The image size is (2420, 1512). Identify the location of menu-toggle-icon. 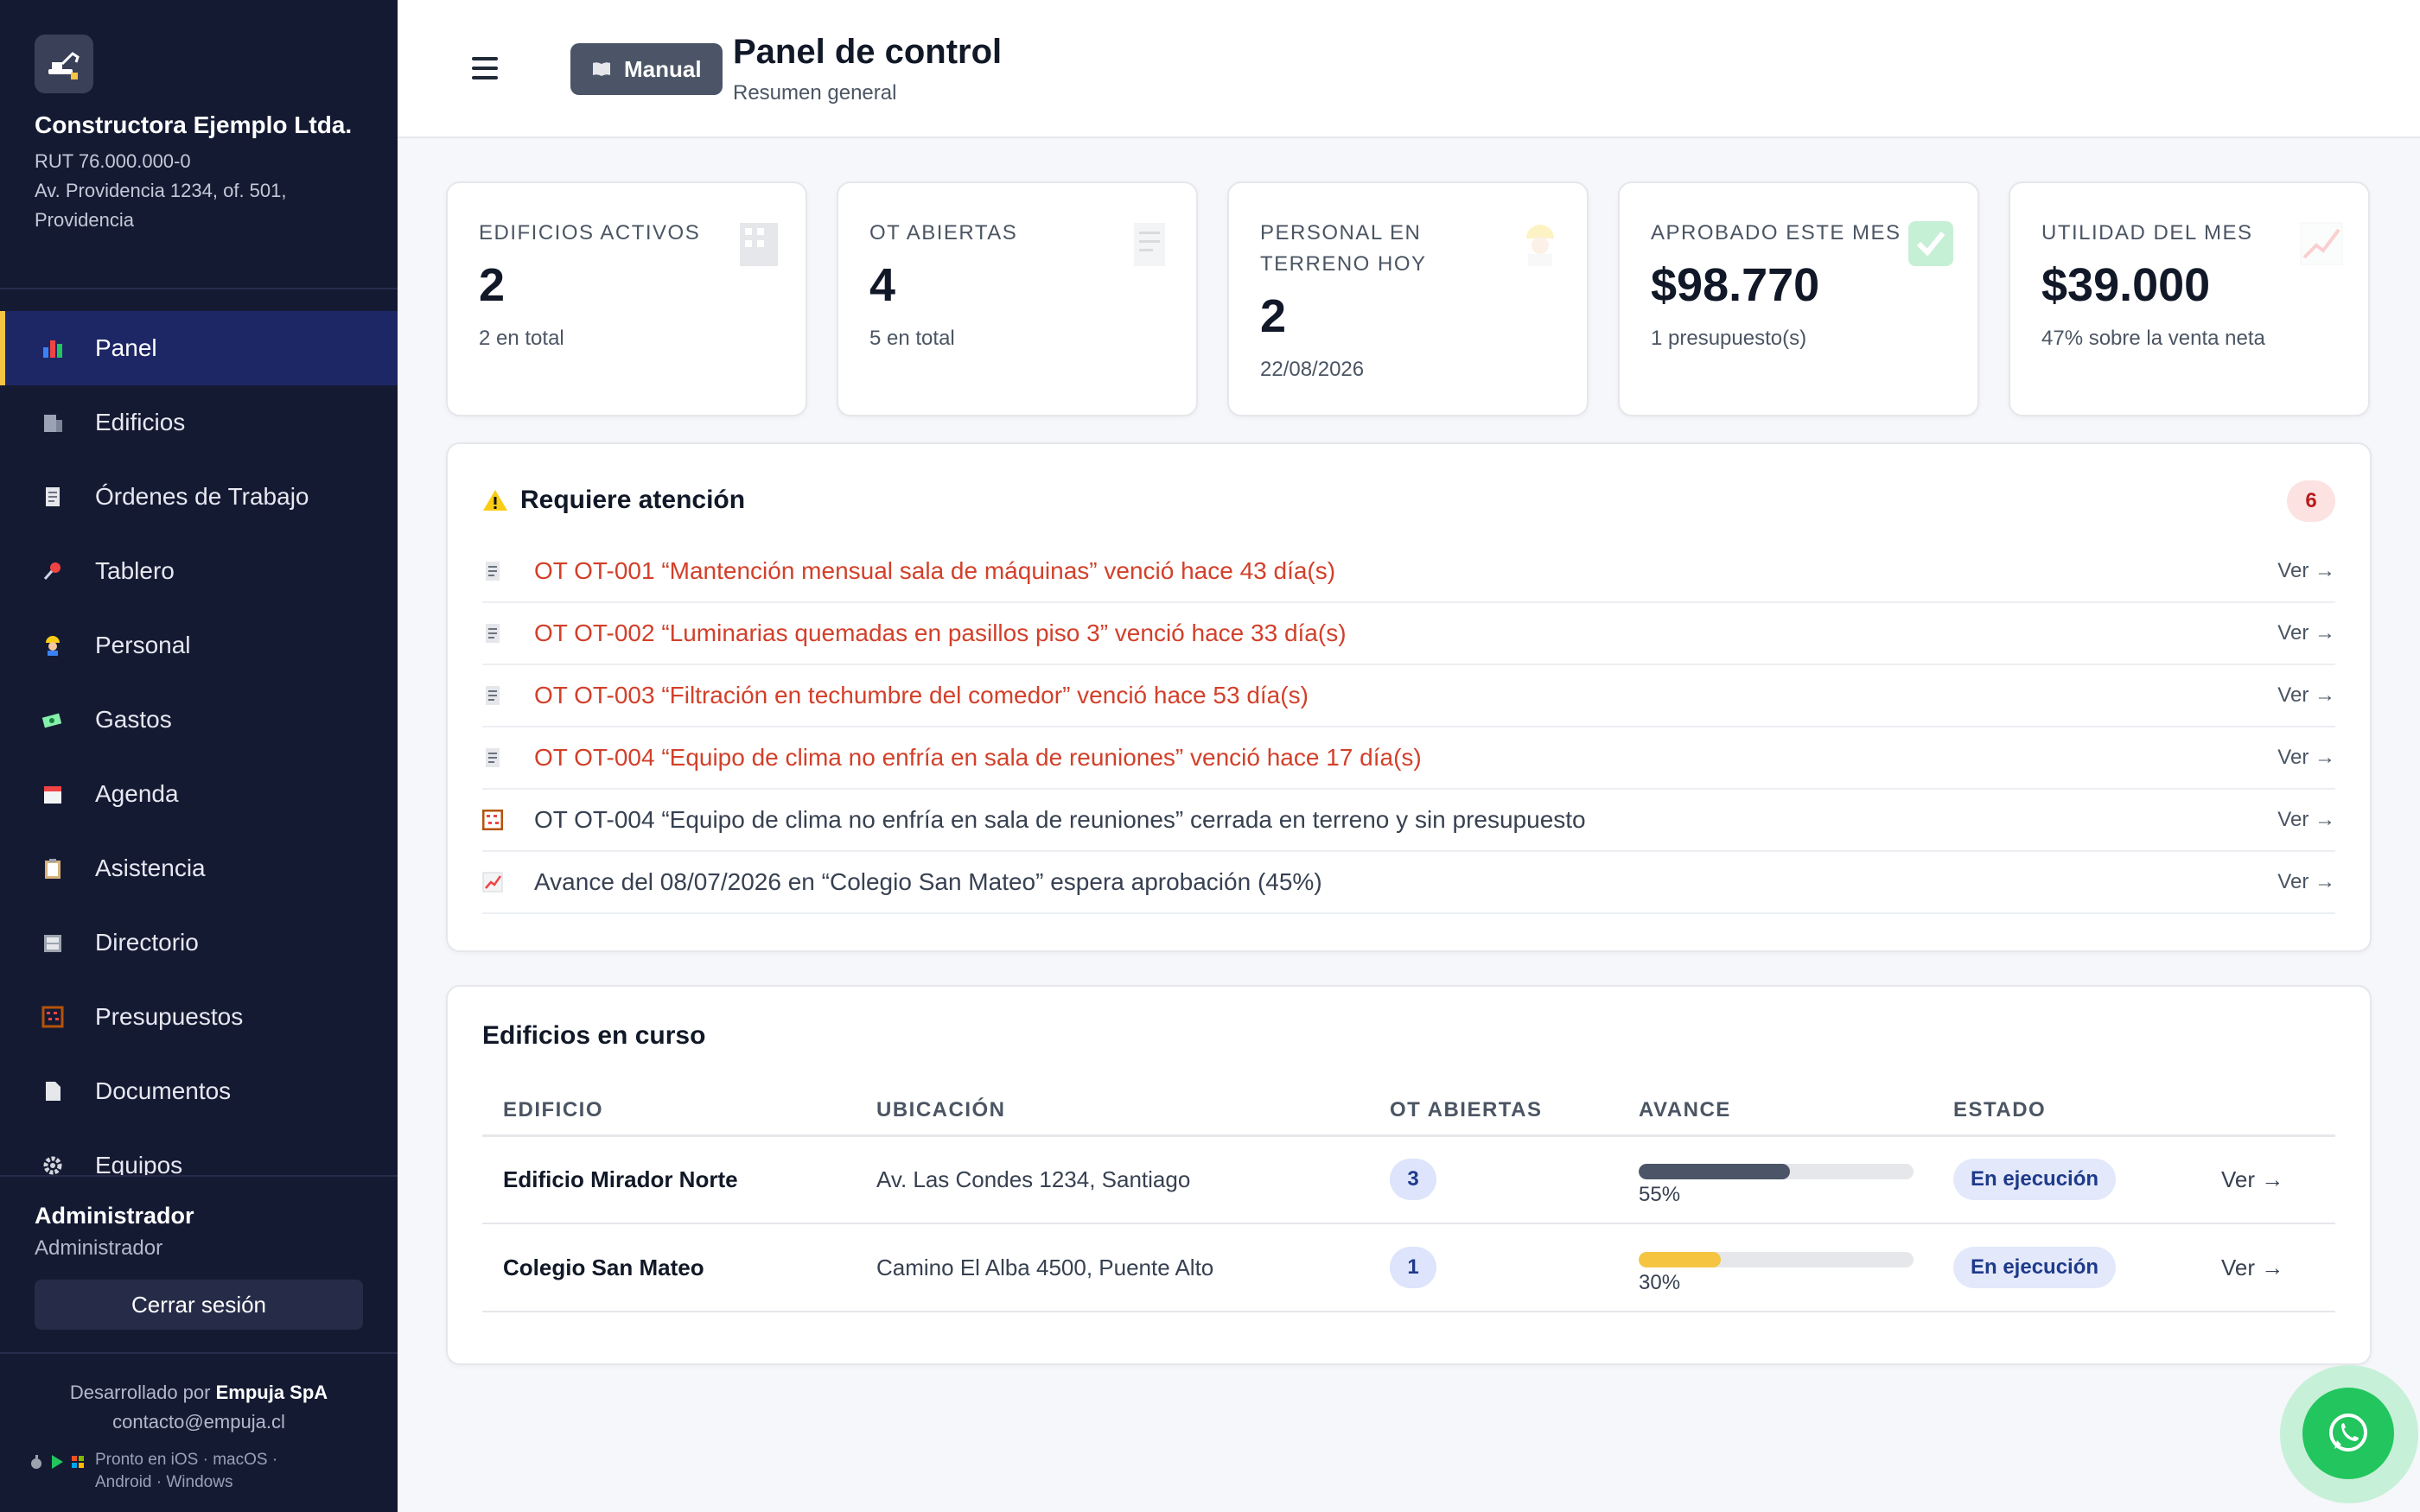
(485, 68).